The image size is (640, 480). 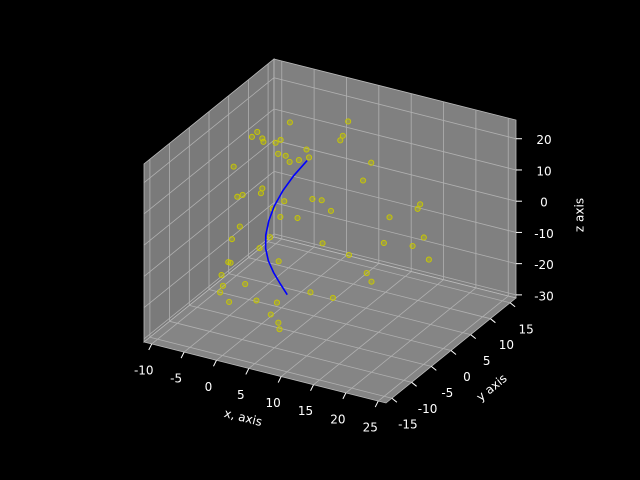 What do you see at coordinates (209, 387) in the screenshot?
I see `x-tick-label: 0` at bounding box center [209, 387].